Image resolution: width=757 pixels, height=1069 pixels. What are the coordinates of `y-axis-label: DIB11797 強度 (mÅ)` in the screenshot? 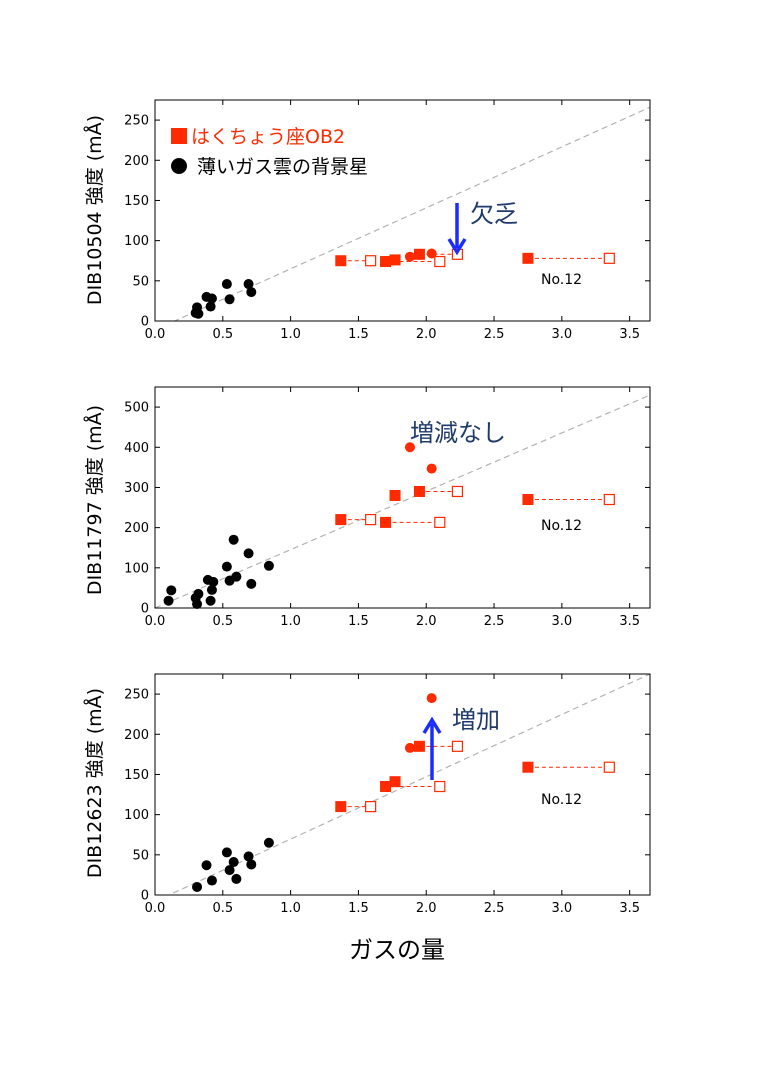 It's located at (94, 500).